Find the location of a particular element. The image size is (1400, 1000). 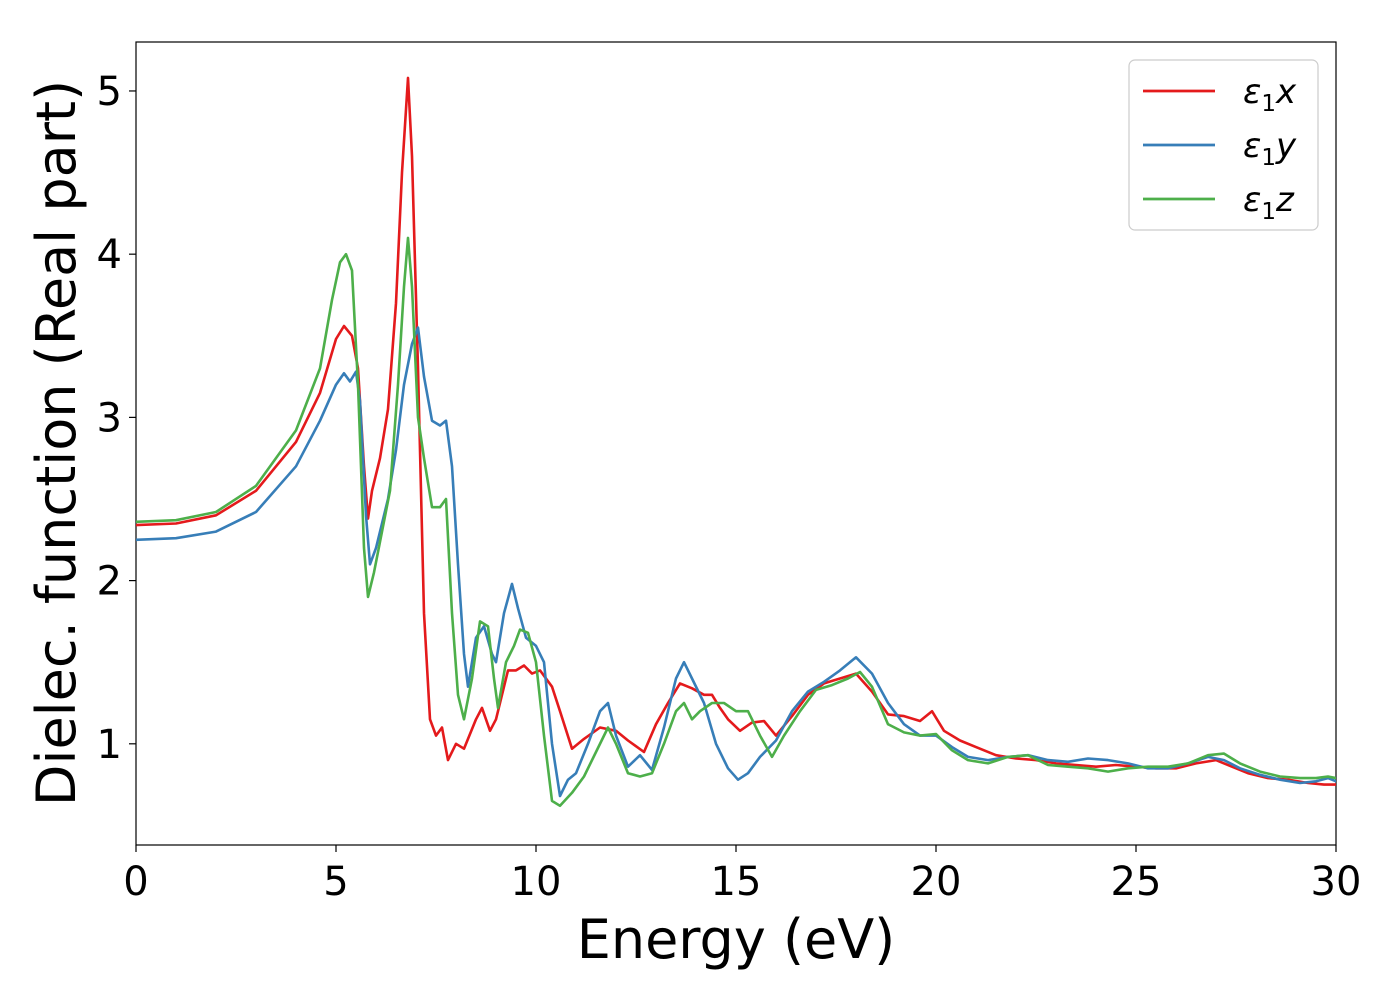

y-axis-label: Dielec. function (Real part) is located at coordinates (56, 443).